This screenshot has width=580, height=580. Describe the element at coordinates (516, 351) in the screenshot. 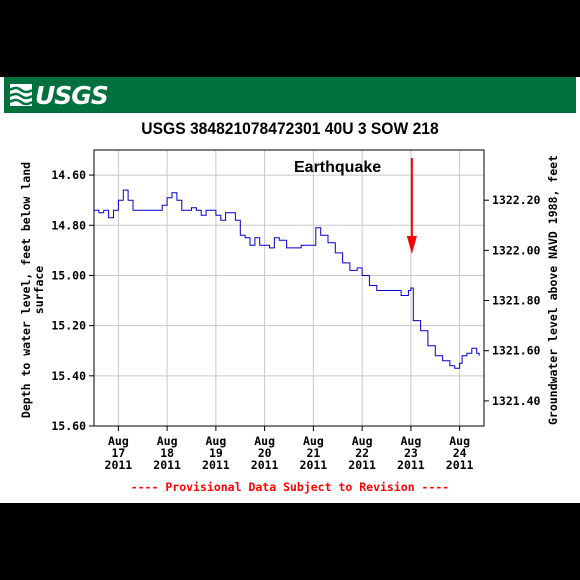

I see `y-tick-label-right: 1321.60` at that location.